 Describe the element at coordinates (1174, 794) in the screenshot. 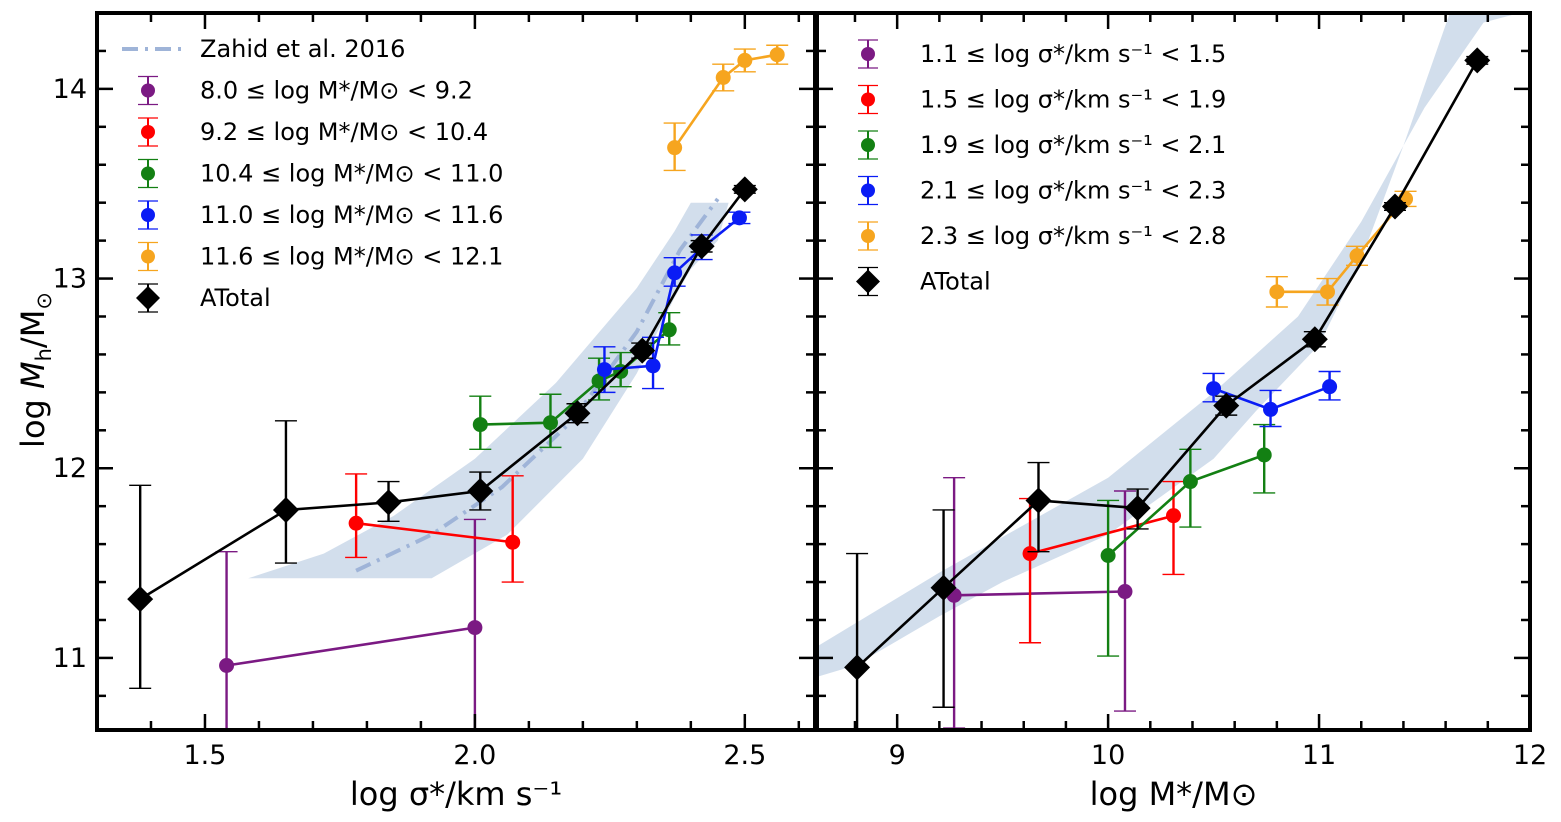

I see `x-axis-label: log M*/M⊙` at that location.